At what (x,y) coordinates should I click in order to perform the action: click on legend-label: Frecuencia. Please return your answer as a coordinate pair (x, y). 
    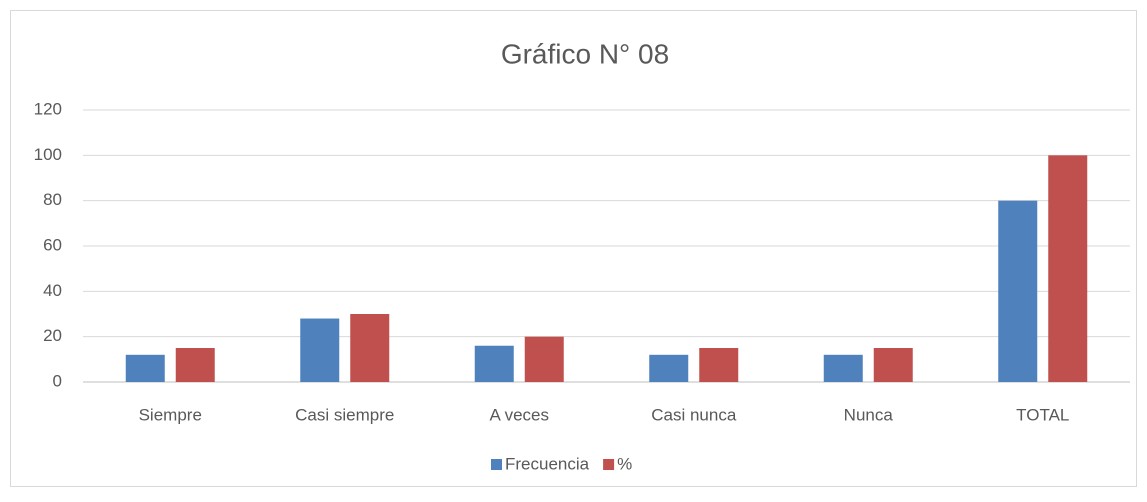
    Looking at the image, I should click on (547, 463).